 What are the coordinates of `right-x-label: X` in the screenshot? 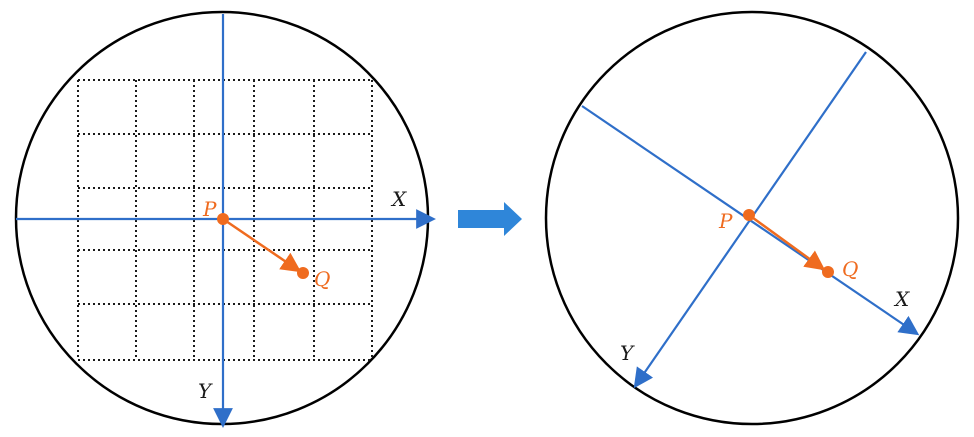 It's located at (901, 299).